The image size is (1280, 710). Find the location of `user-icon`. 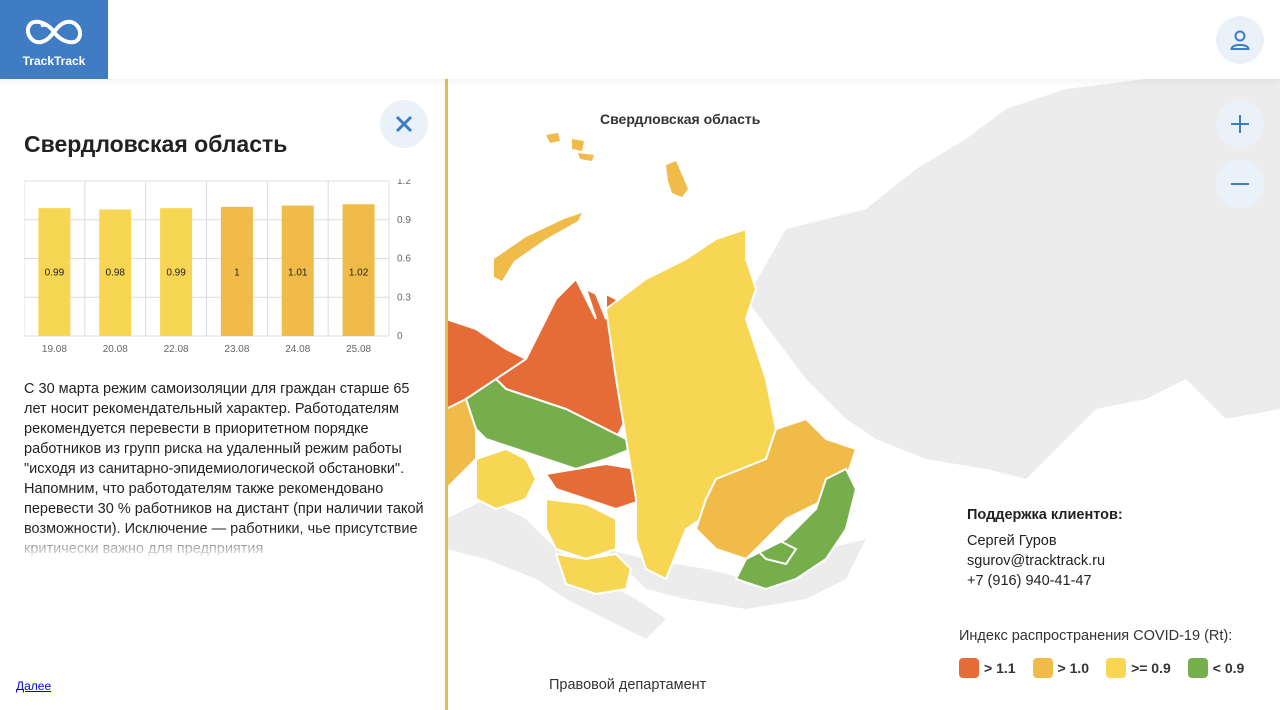

user-icon is located at coordinates (1240, 40).